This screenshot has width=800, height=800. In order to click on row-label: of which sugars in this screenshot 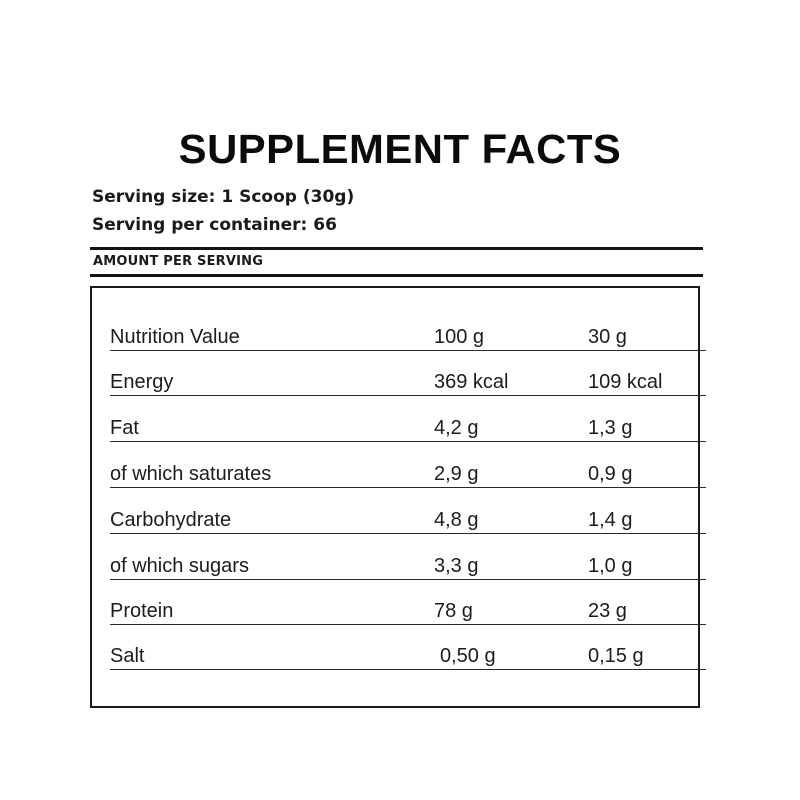, I will do `click(179, 566)`.